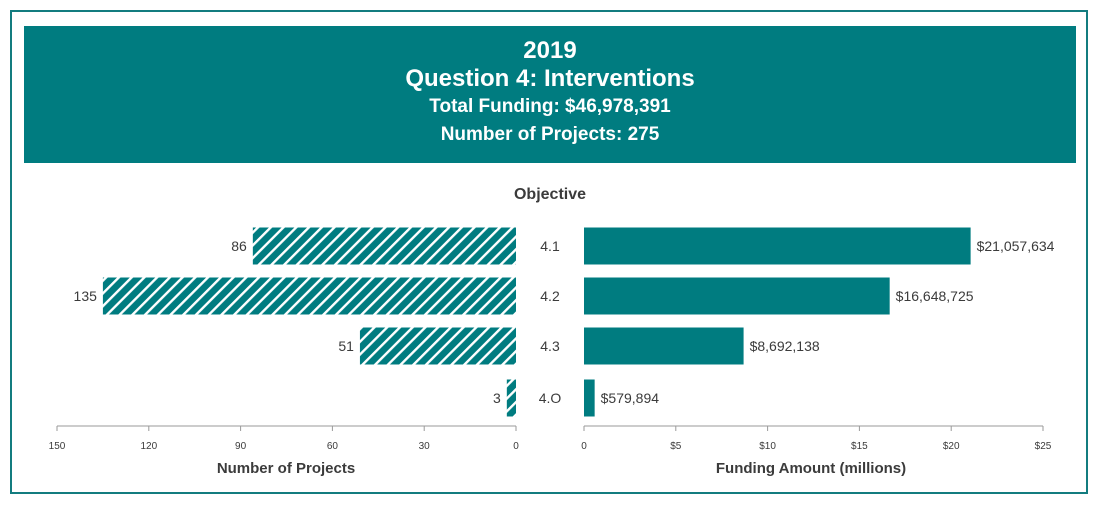 This screenshot has height=506, width=1100. I want to click on right-axis-label: Funding Amount (millions), so click(811, 468).